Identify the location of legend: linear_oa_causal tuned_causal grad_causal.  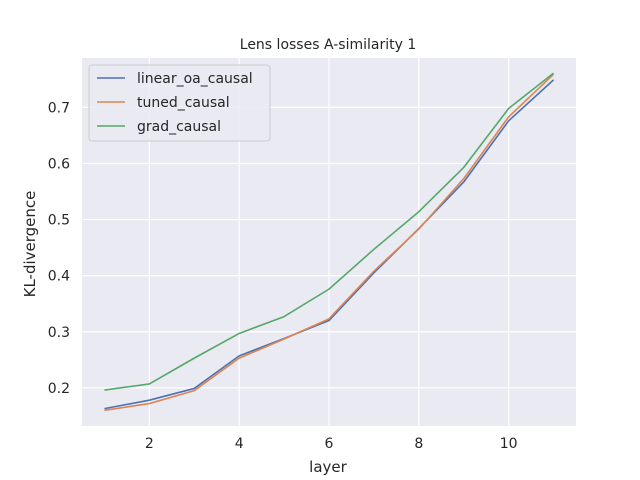
(179, 103).